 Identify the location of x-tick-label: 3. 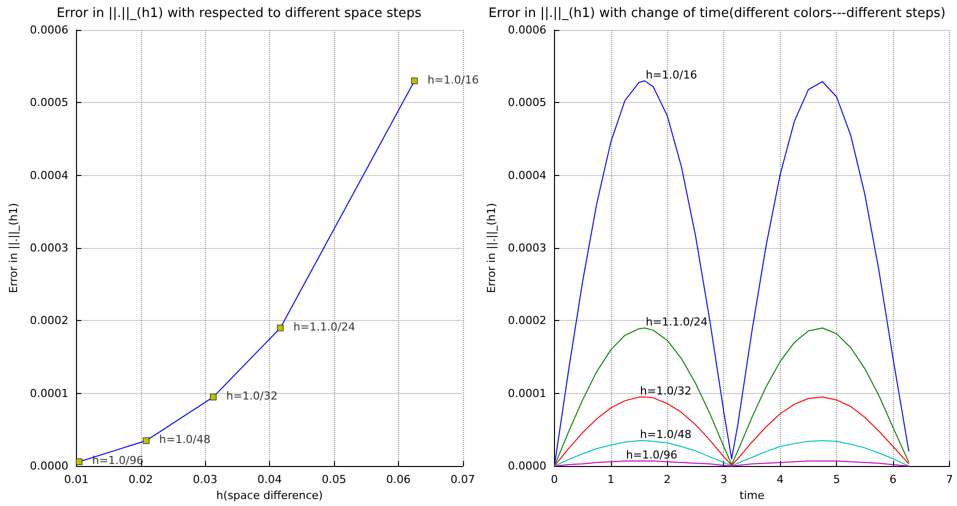
(724, 479).